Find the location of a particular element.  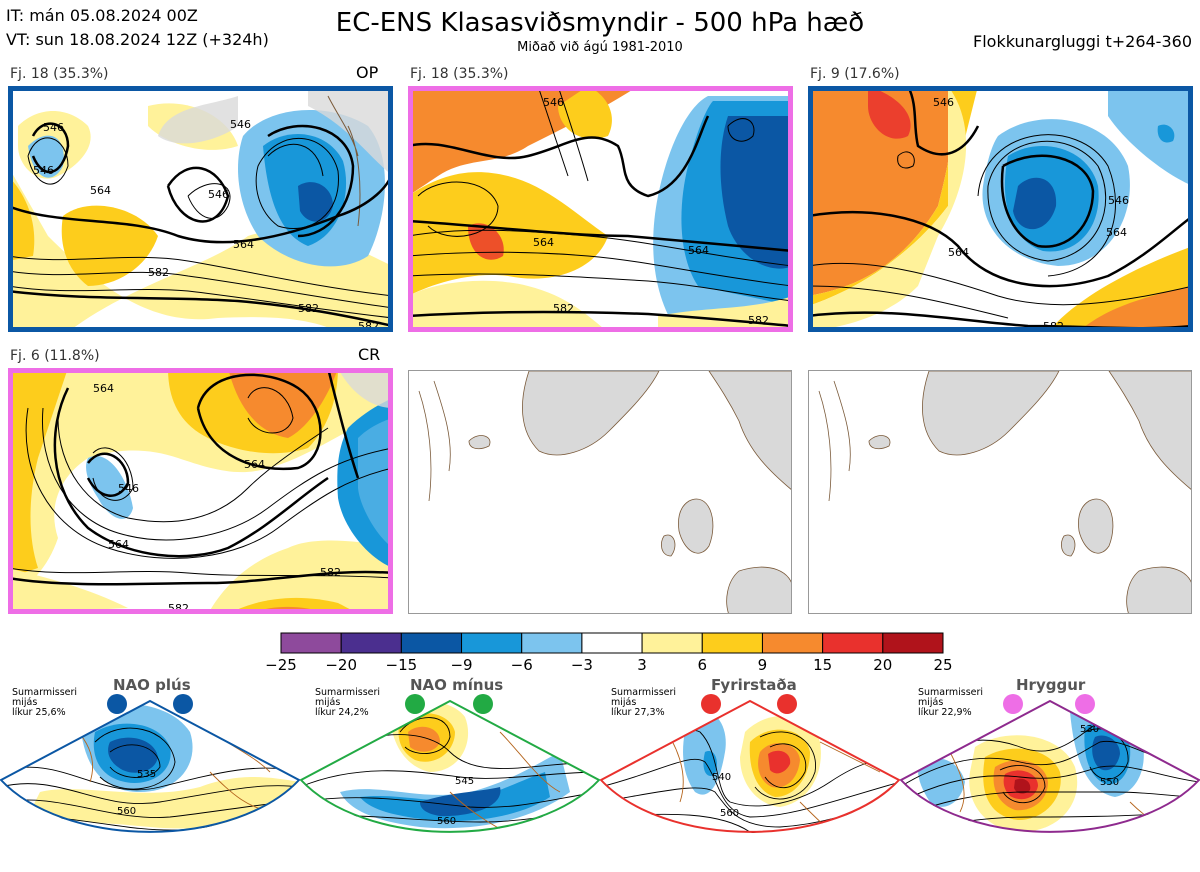

page-title: EC-ENS Klasasviðsmyndir - 500 hPa hæð is located at coordinates (600, 23).